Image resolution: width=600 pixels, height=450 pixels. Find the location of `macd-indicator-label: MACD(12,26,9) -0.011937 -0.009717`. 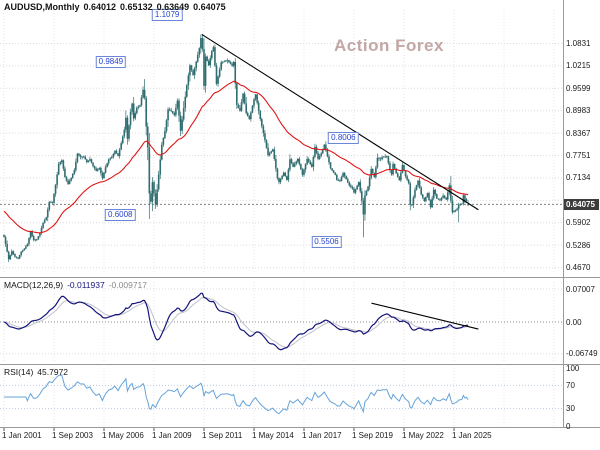

macd-indicator-label: MACD(12,26,9) -0.011937 -0.009717 is located at coordinates (77, 285).